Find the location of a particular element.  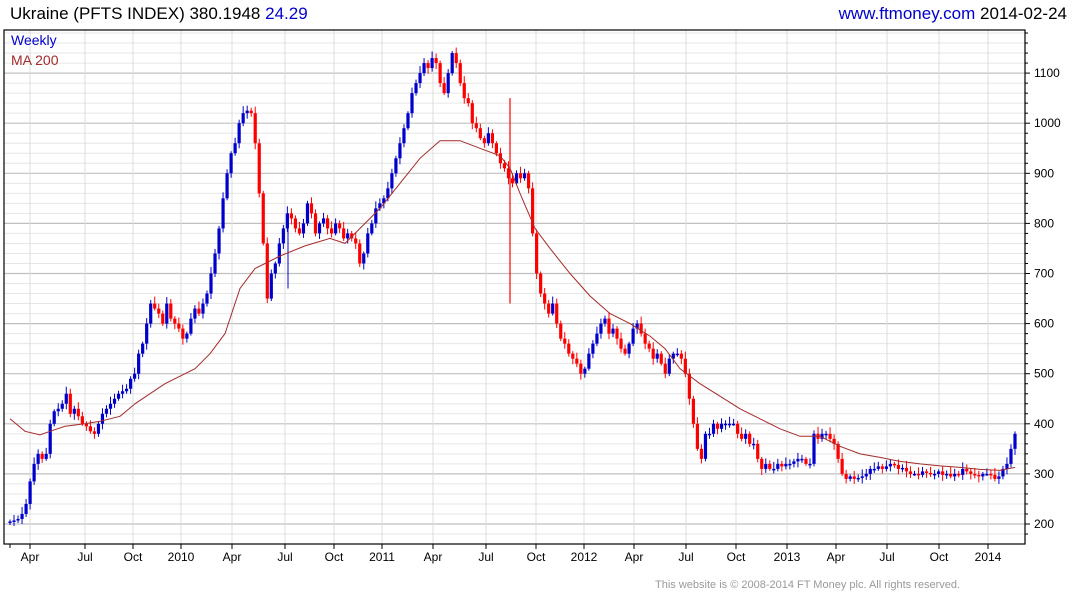

y-tick-label: 200 is located at coordinates (1044, 524).